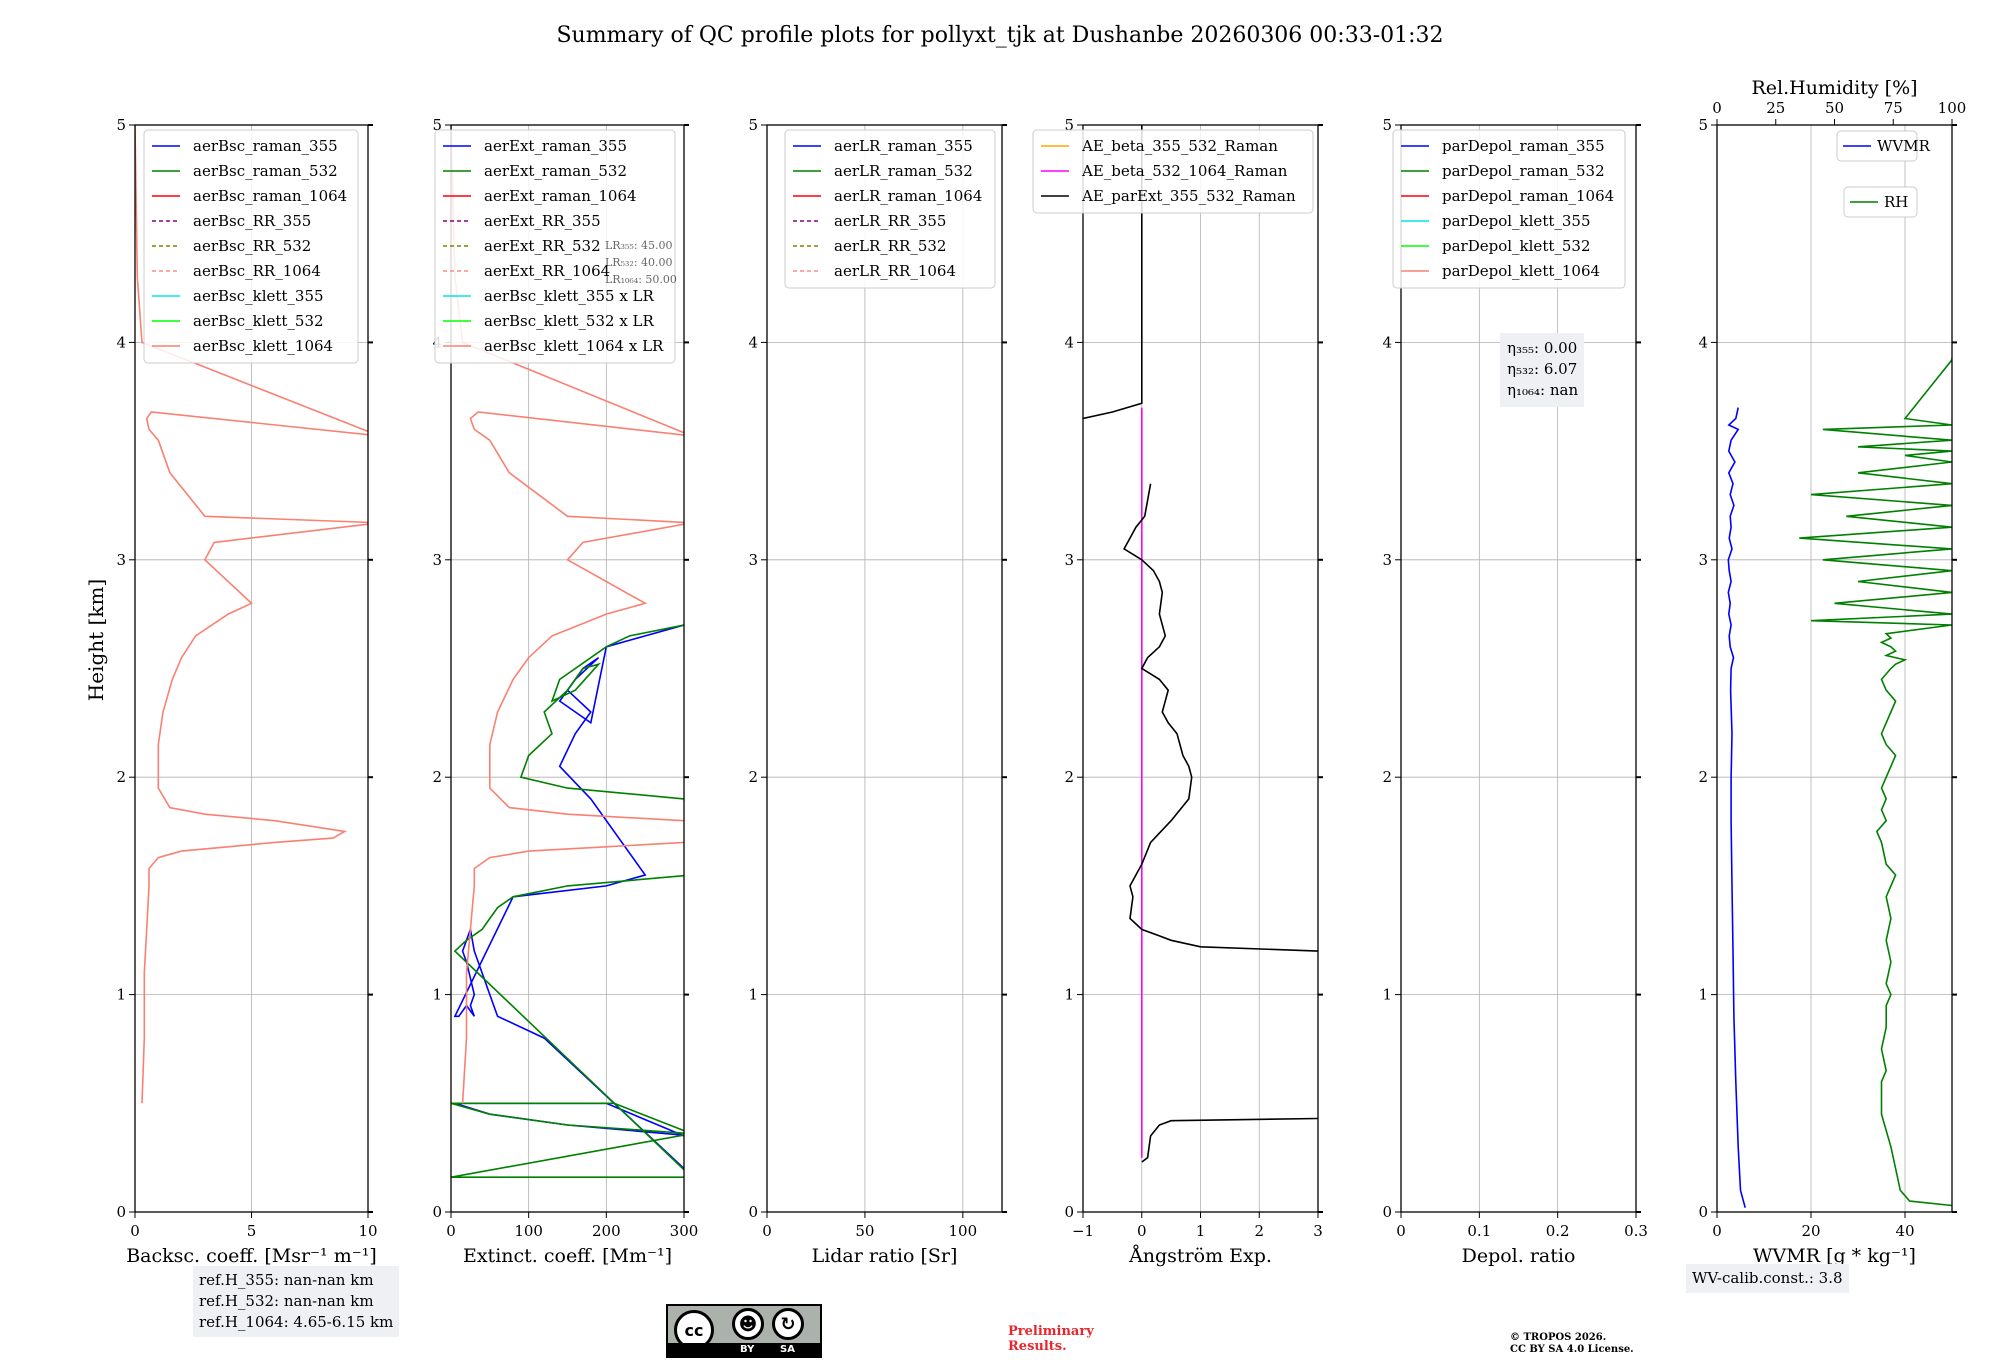 This screenshot has width=2000, height=1360. Describe the element at coordinates (1220, 717) in the screenshot. I see `series-line-AE_parExt_355_532_Raman` at that location.